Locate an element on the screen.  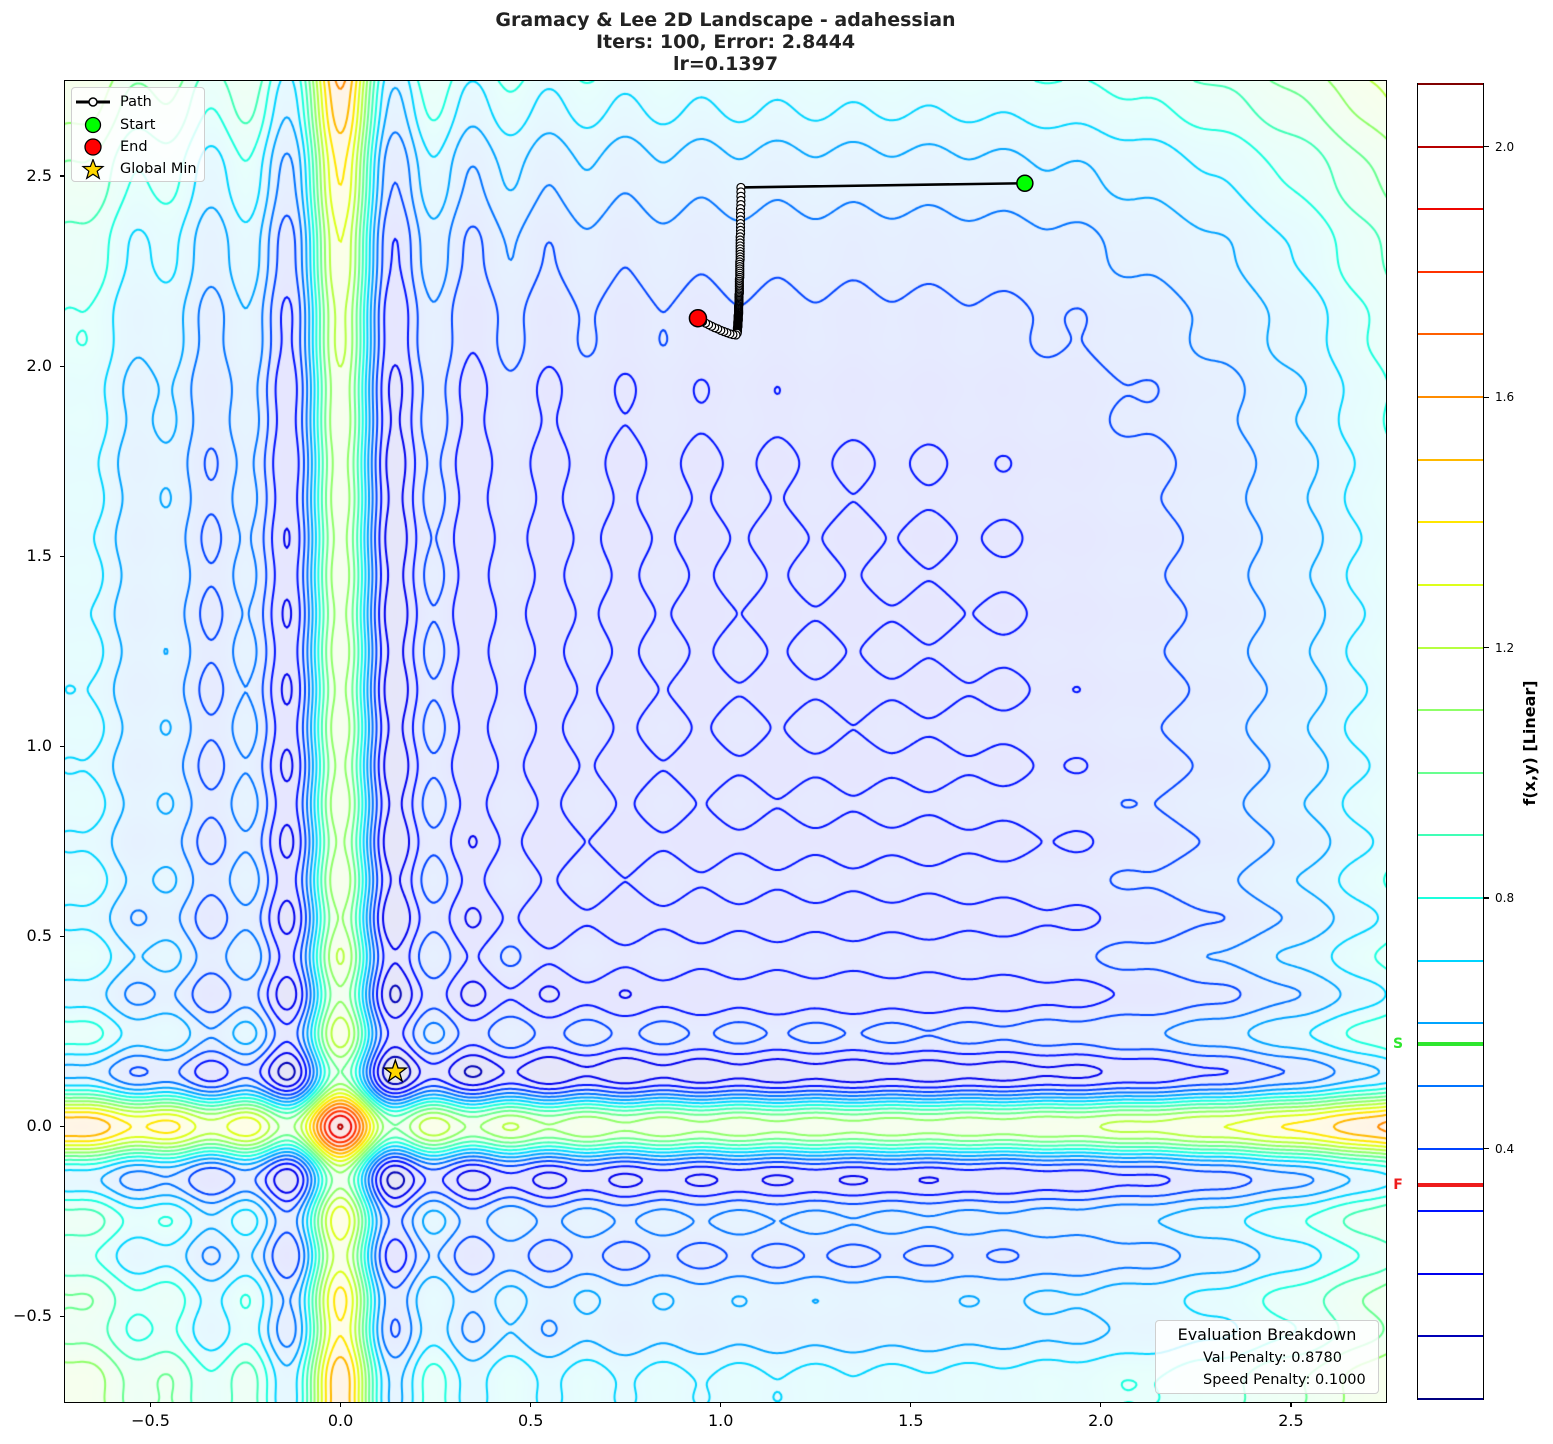
colorbar-tick-label: 0.8 is located at coordinates (1505, 898).